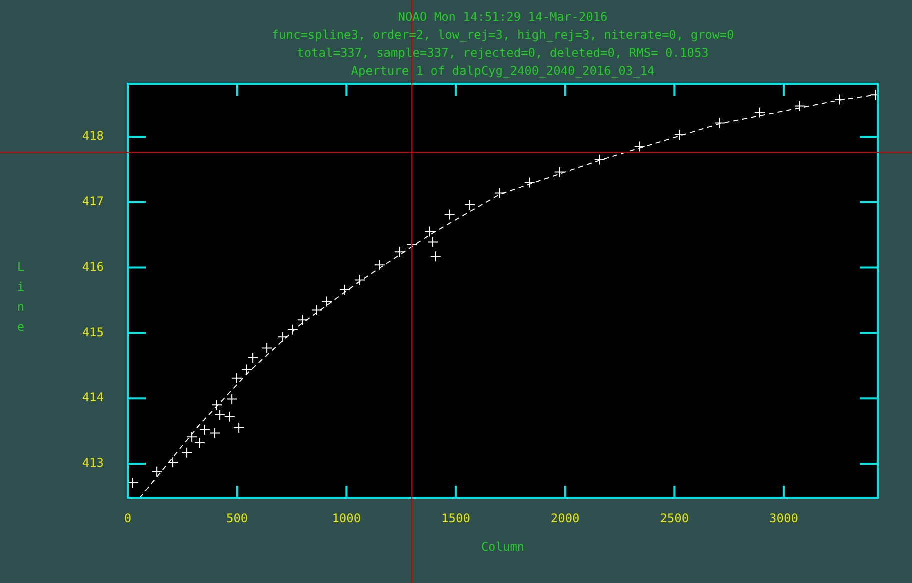 The height and width of the screenshot is (583, 912). I want to click on x-tick-label: 2500, so click(675, 518).